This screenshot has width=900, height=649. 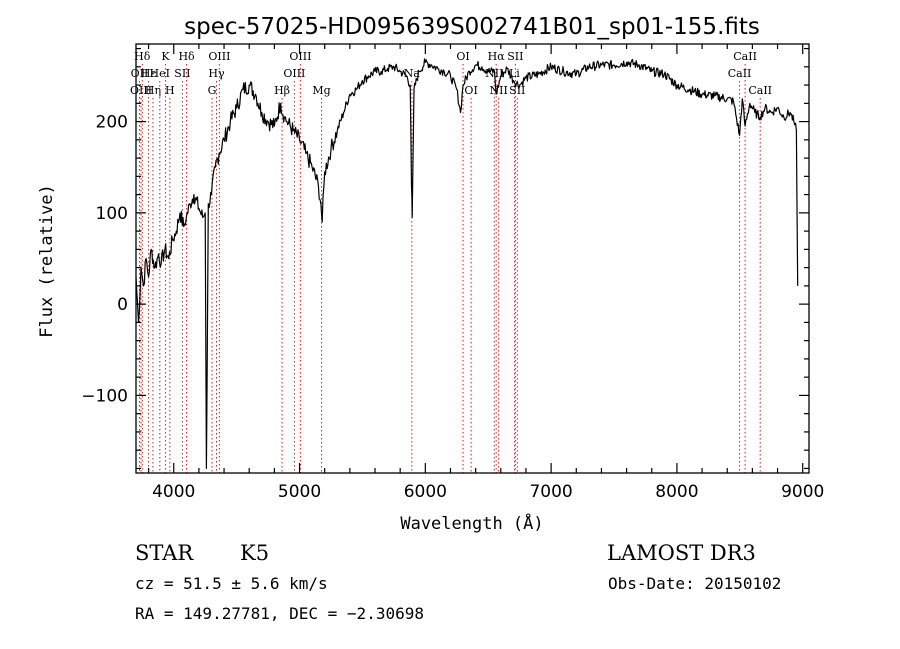 I want to click on spectral-line-label: NII, so click(x=499, y=90).